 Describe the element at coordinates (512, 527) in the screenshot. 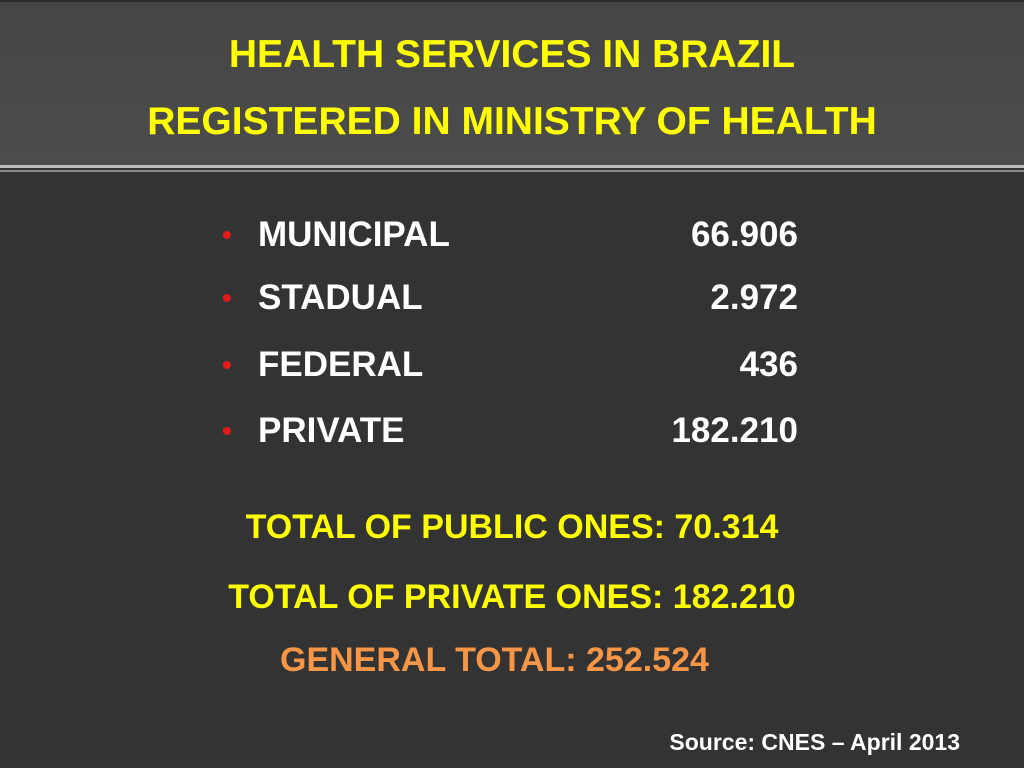

I see `total-line: TOTAL OF PUBLIC ONES: 70.314` at that location.